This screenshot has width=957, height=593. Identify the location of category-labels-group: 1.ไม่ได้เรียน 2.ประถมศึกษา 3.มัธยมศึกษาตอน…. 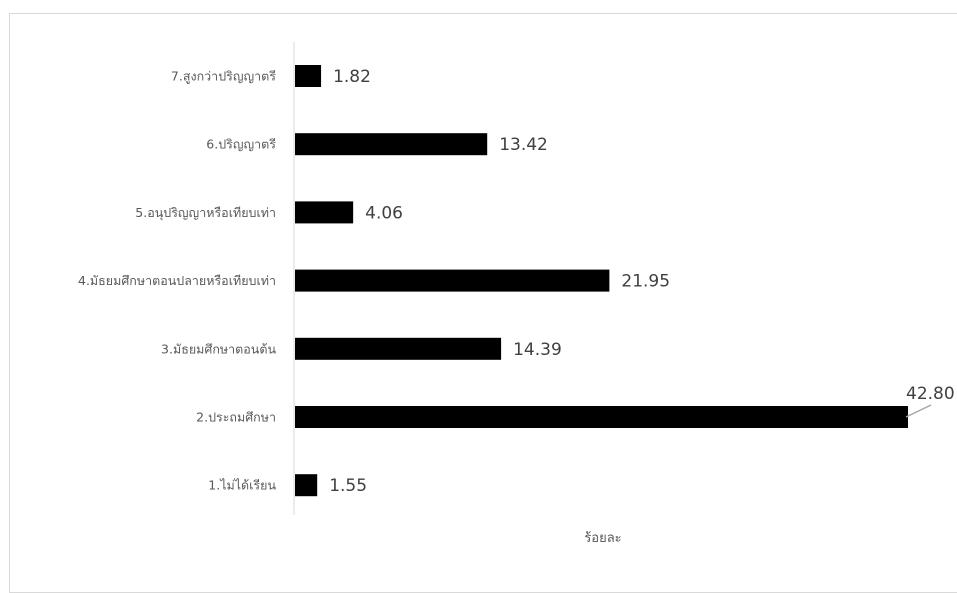
(177, 281).